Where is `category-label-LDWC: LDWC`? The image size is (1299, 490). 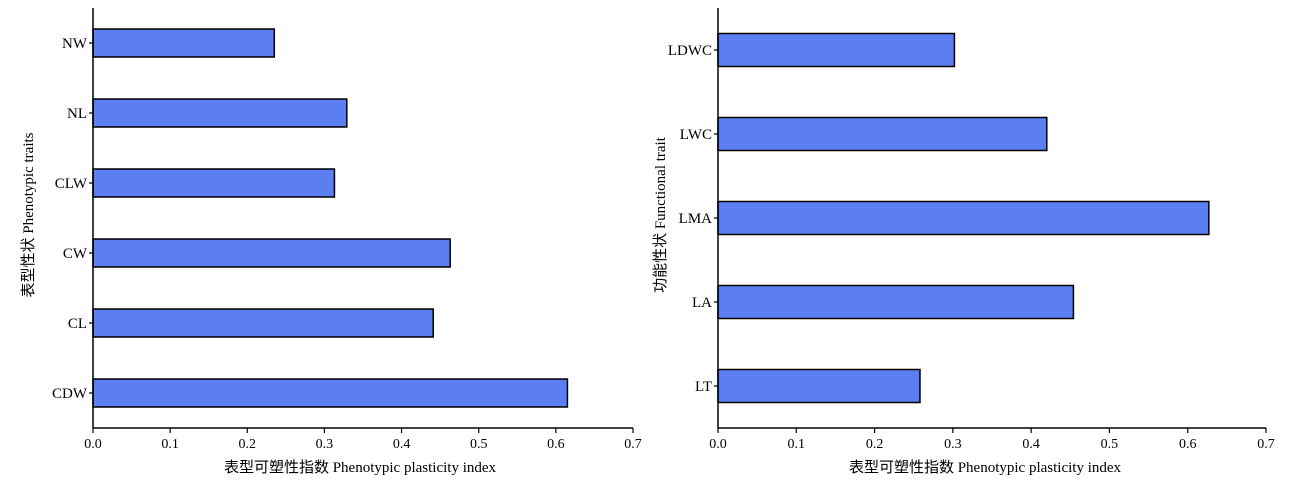 category-label-LDWC: LDWC is located at coordinates (690, 51).